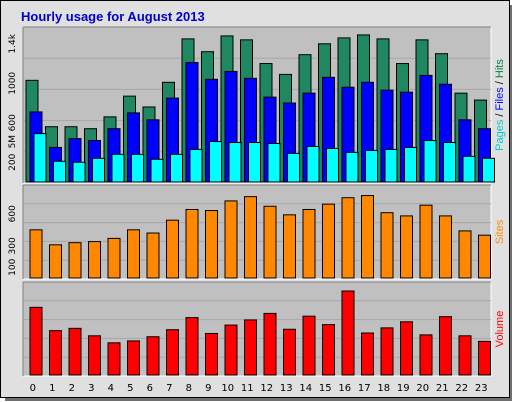  I want to click on y-tick-label: 1000, so click(13, 83).